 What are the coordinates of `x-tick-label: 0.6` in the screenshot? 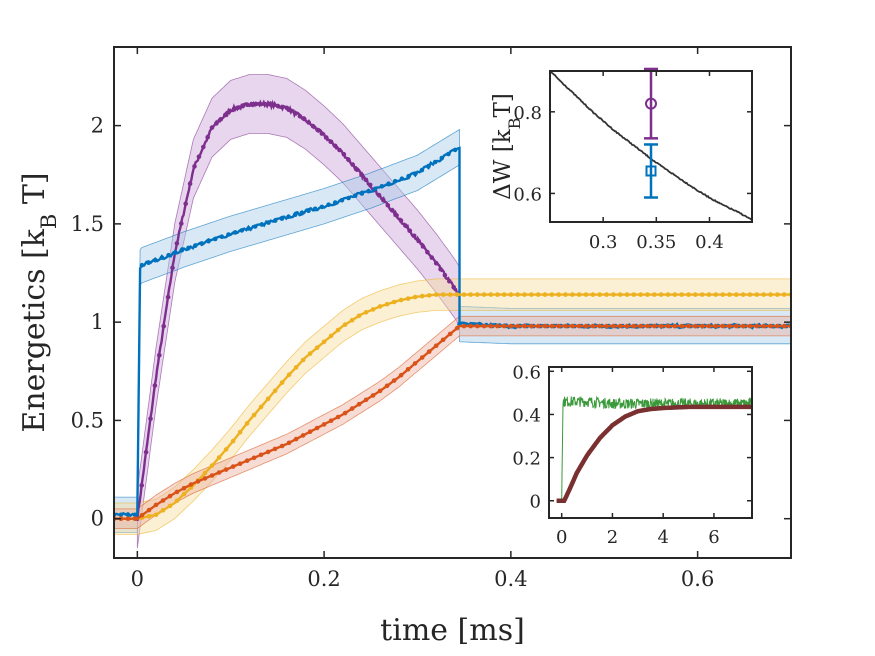 It's located at (697, 579).